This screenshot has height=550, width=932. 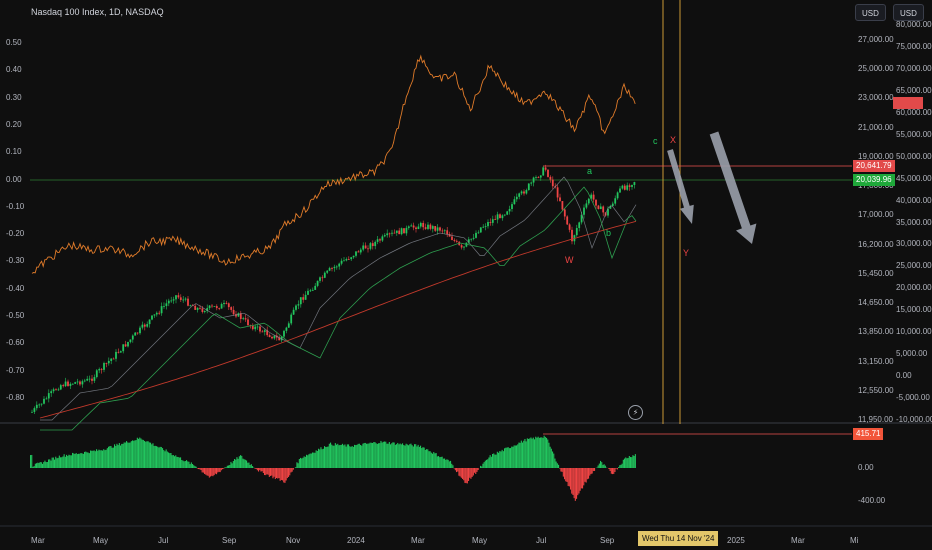 What do you see at coordinates (635, 412) in the screenshot?
I see `bolt-icon: ⚡` at bounding box center [635, 412].